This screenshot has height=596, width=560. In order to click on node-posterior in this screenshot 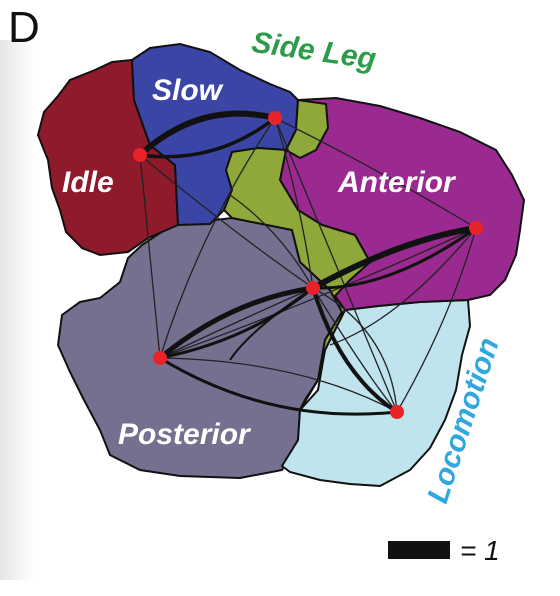, I will do `click(160, 358)`.